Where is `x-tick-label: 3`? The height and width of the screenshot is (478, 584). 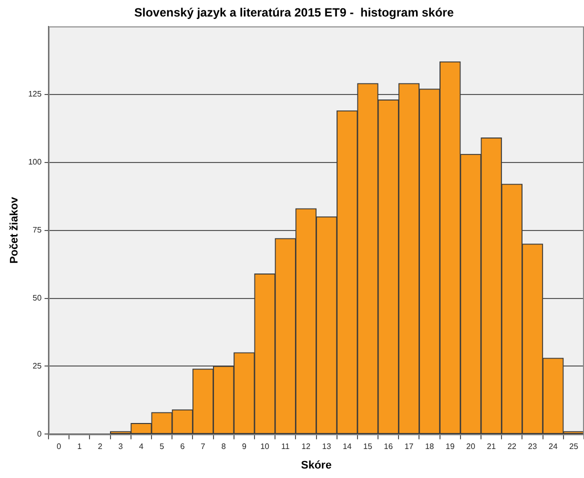
x-tick-label: 3 is located at coordinates (121, 447).